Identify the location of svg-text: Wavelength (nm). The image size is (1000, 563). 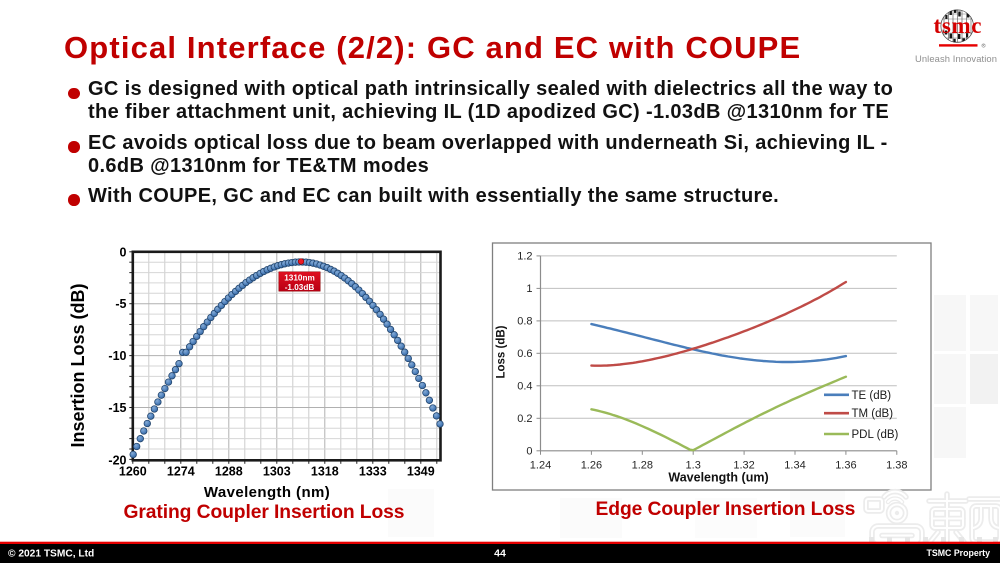
(267, 492).